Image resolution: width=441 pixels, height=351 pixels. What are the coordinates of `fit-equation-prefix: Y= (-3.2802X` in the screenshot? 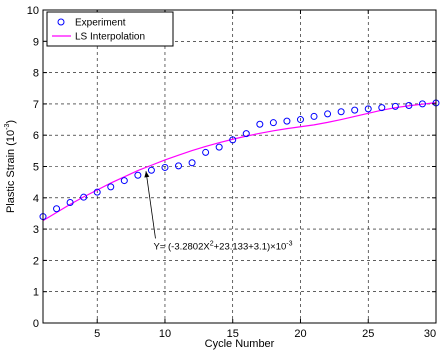 It's located at (181, 246).